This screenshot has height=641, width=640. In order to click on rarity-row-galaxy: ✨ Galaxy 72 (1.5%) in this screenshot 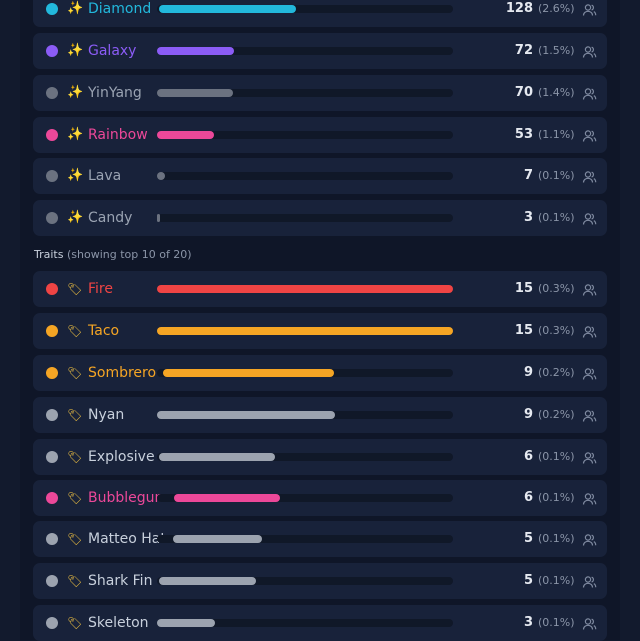, I will do `click(320, 51)`.